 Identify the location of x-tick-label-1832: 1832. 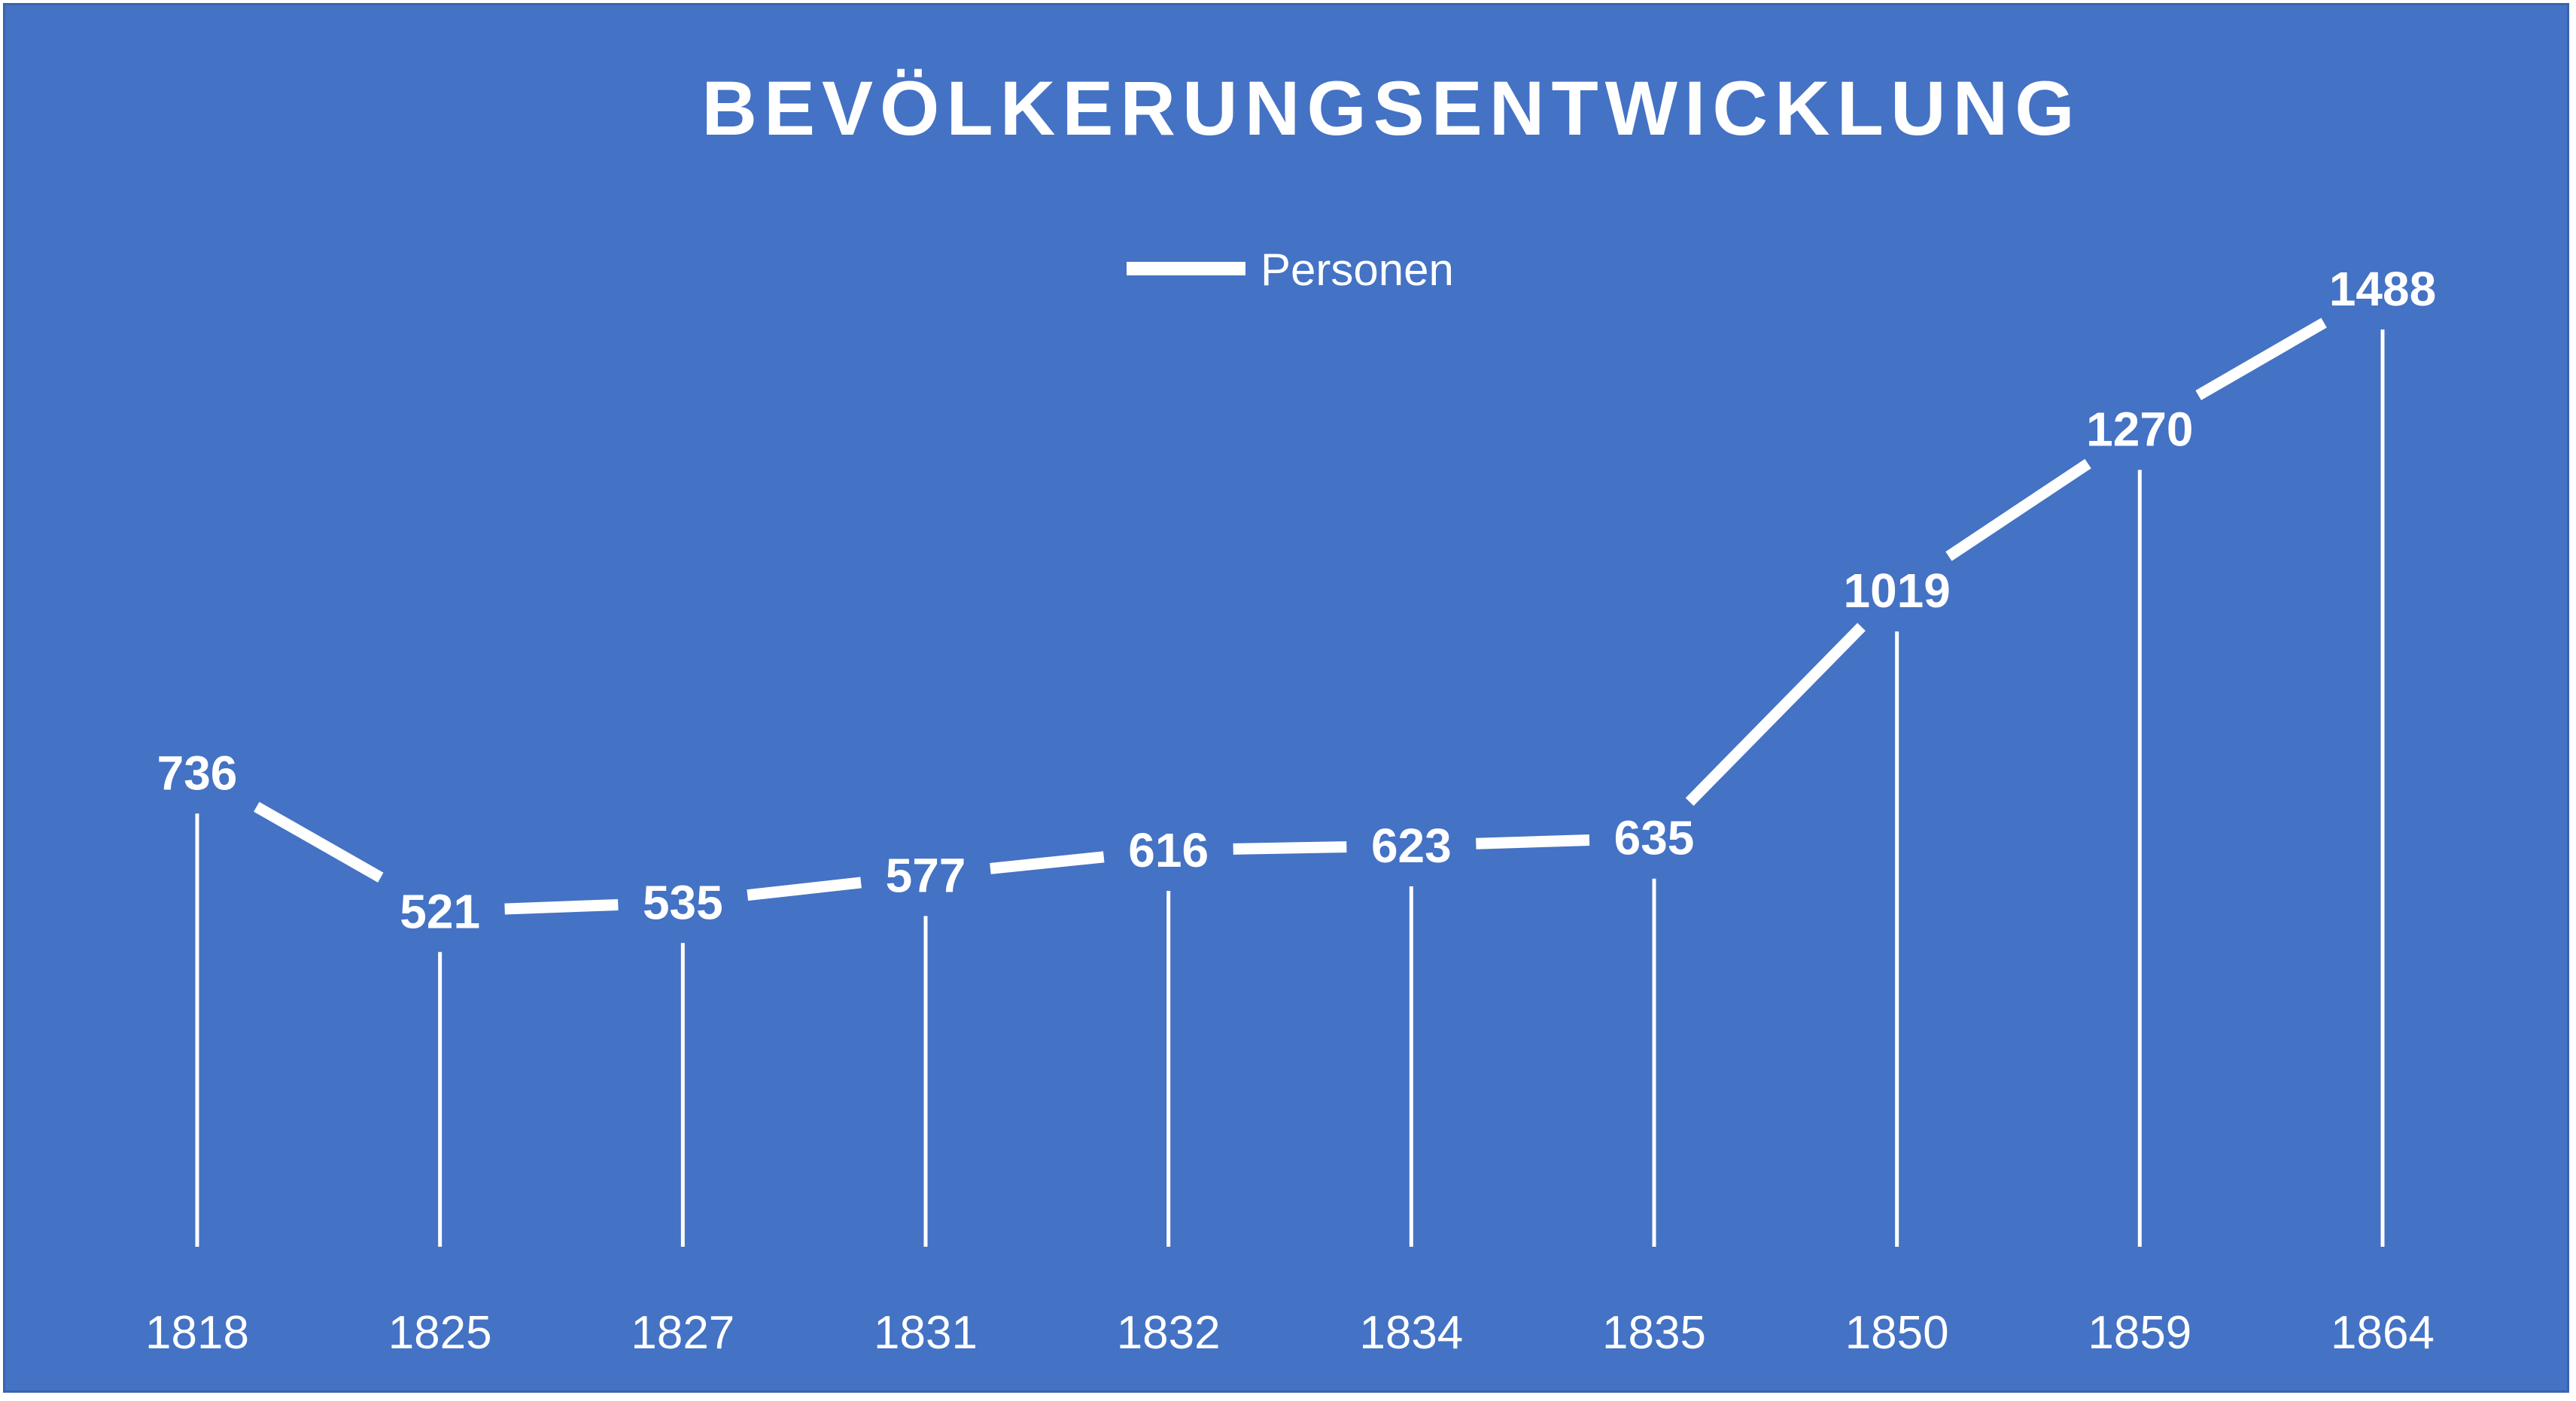
(1169, 1333).